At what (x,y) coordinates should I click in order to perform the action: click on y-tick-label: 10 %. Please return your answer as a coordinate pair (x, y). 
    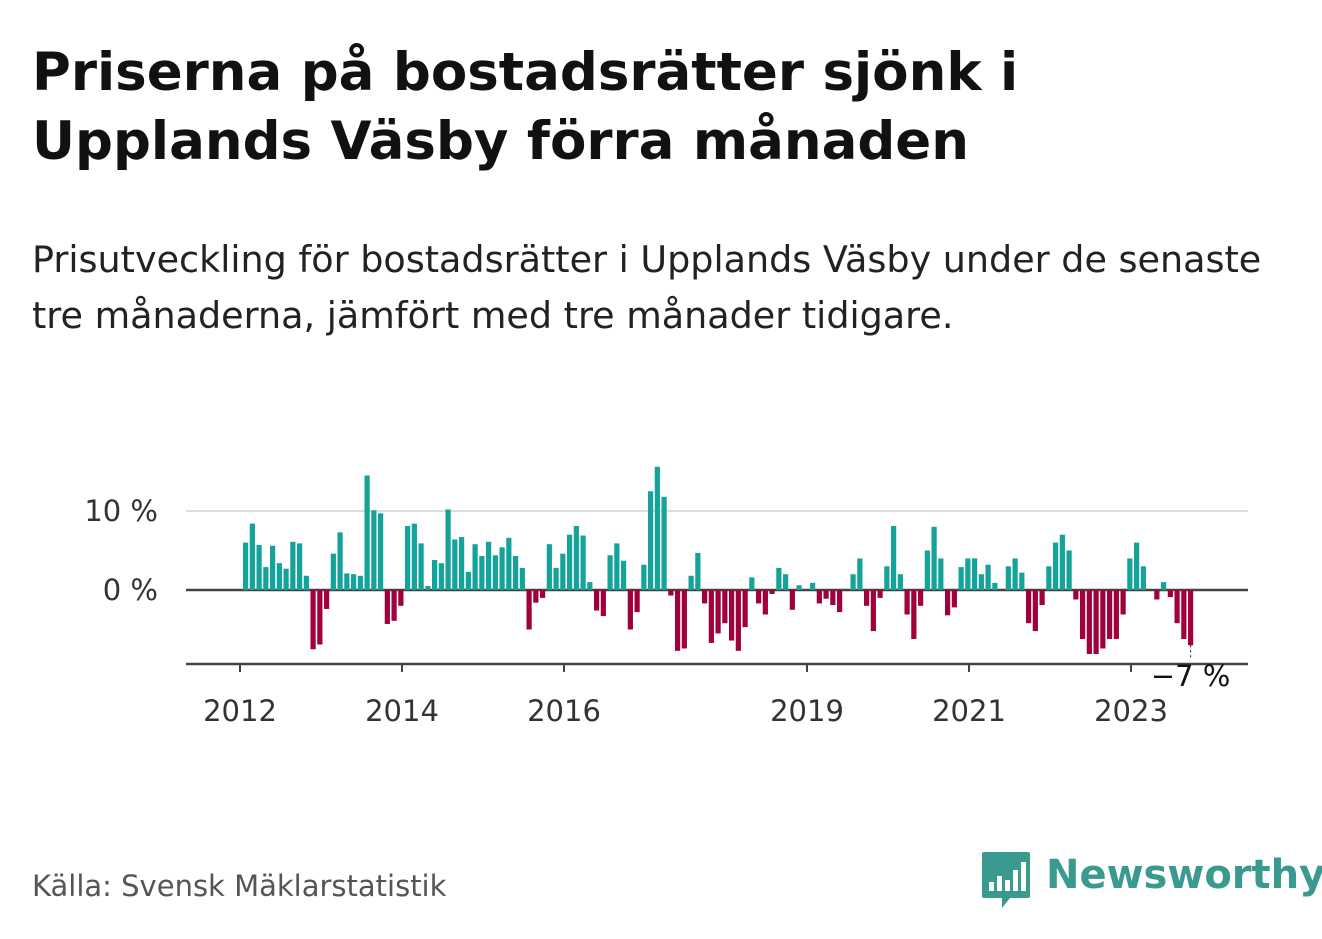
    Looking at the image, I should click on (121, 511).